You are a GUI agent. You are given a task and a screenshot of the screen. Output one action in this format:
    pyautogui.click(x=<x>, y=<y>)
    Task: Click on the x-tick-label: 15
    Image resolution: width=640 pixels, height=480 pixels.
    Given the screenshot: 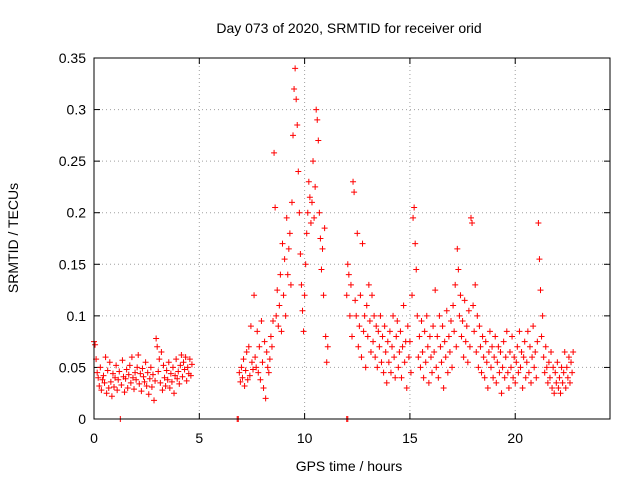 What is the action you would take?
    pyautogui.click(x=410, y=438)
    